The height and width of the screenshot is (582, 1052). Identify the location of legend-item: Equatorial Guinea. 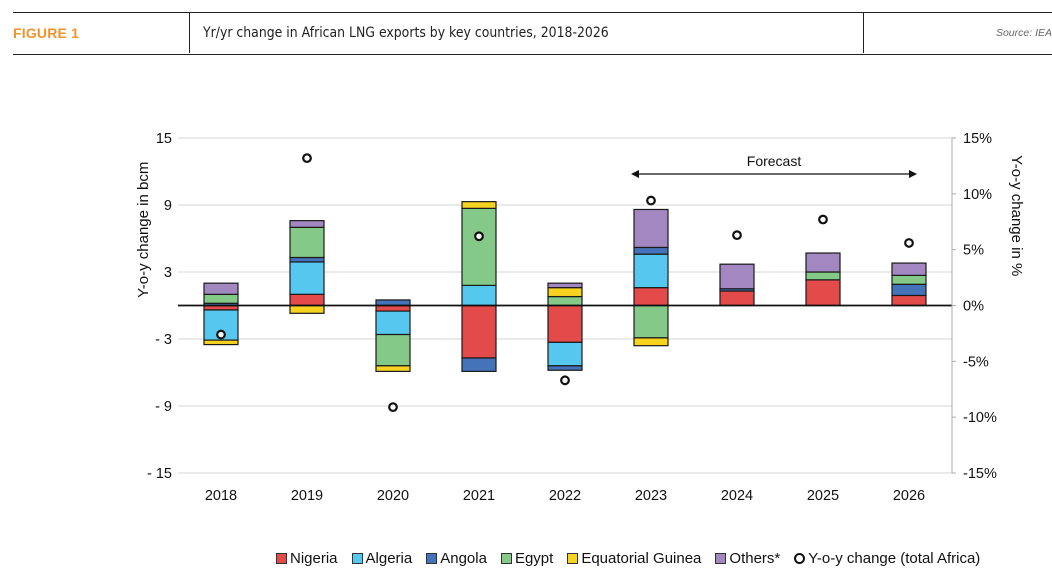
(634, 558).